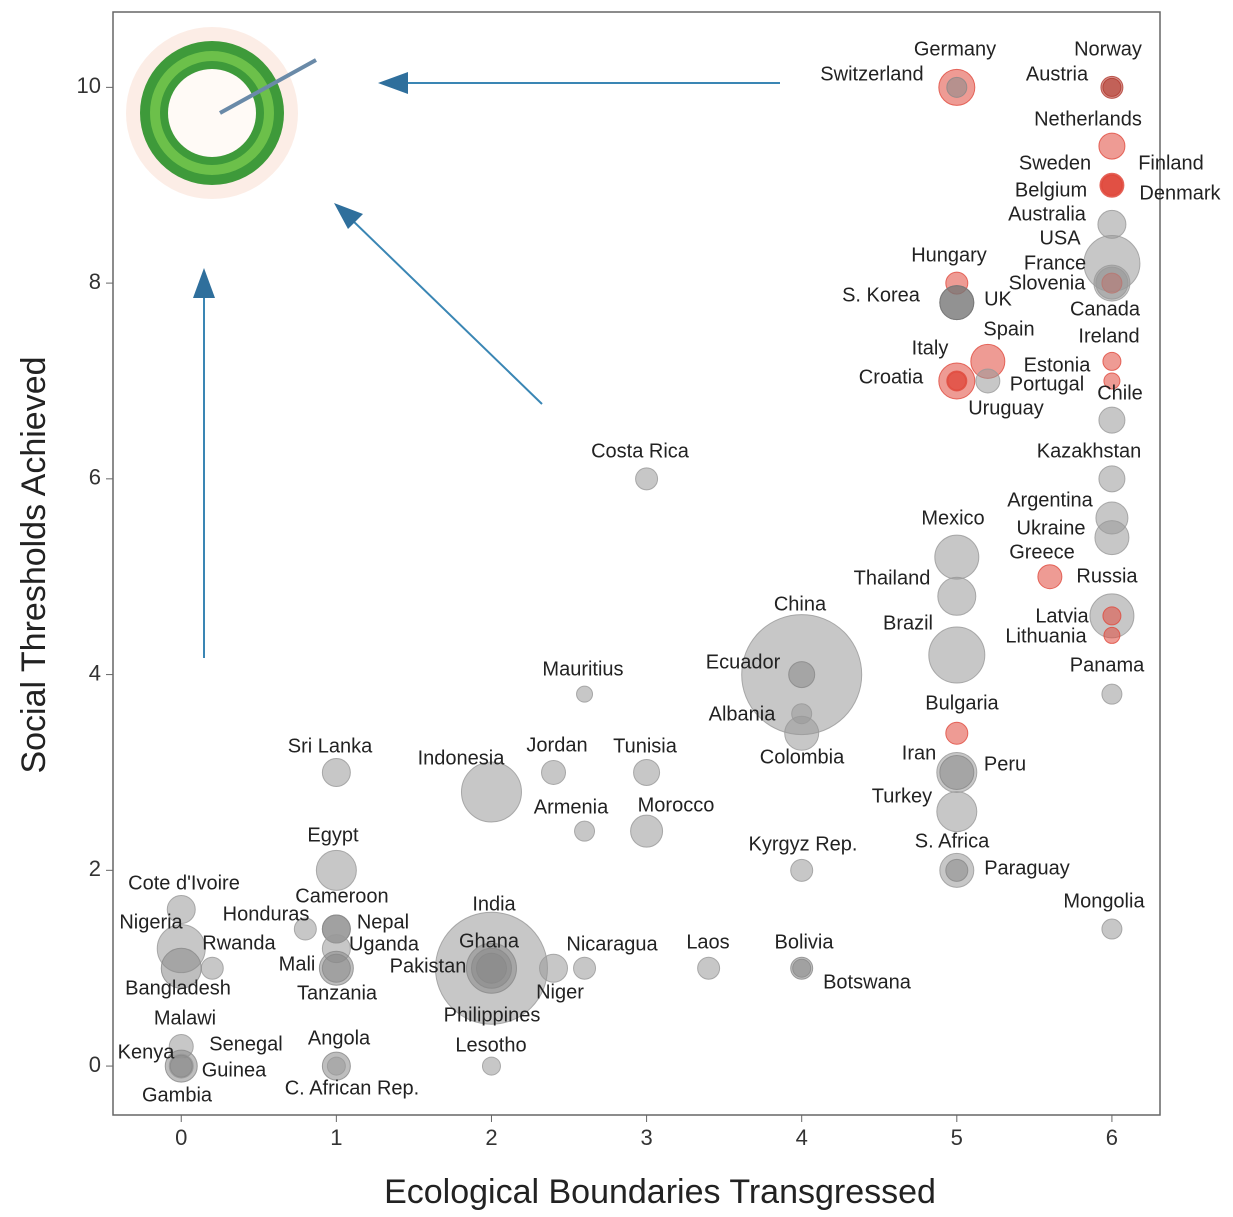 The height and width of the screenshot is (1217, 1233). What do you see at coordinates (177, 1095) in the screenshot?
I see `point-label: Gambia` at bounding box center [177, 1095].